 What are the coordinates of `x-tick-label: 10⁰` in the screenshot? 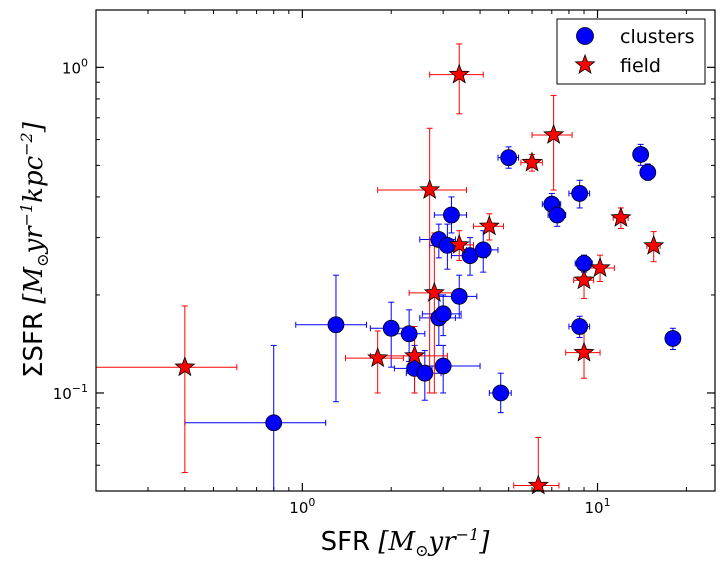 It's located at (302, 506).